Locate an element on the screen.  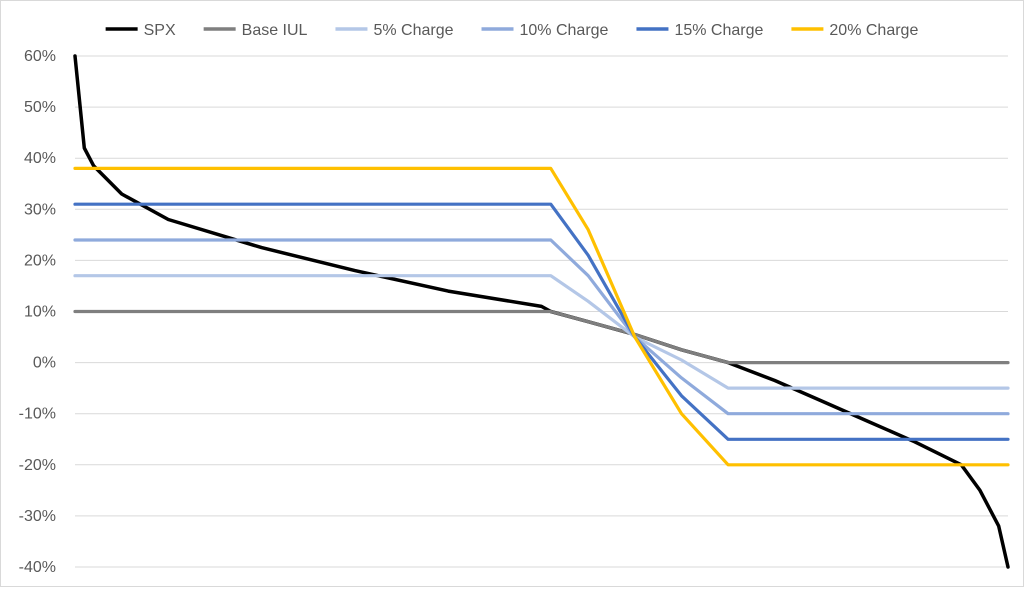
y-tick-label: -10% is located at coordinates (37, 414).